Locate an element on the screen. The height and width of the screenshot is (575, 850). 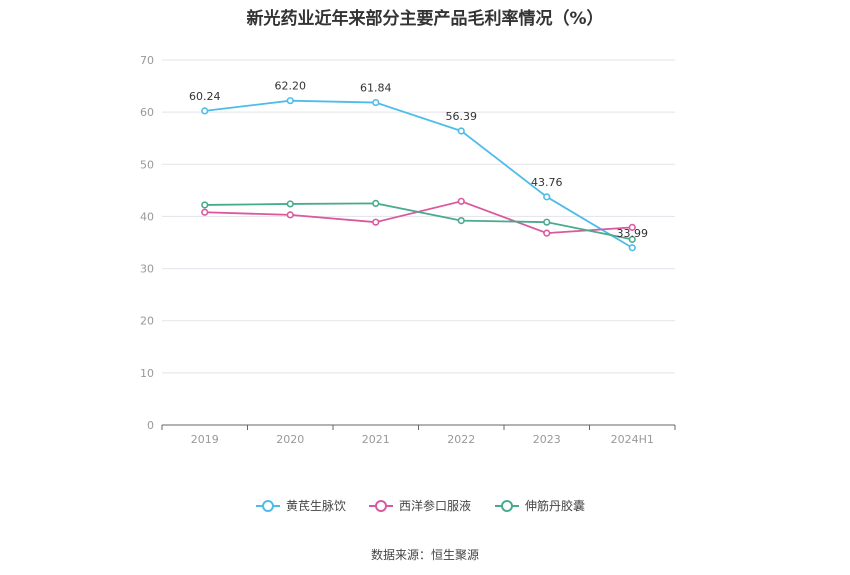
x-tick-label: 2023 is located at coordinates (547, 439).